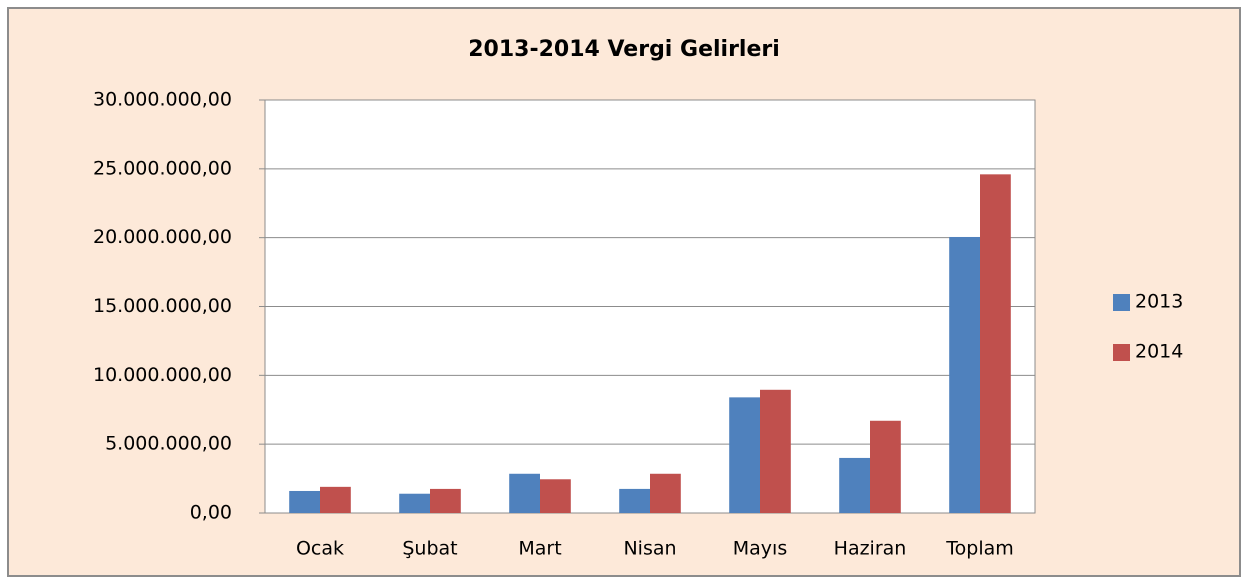 This screenshot has width=1248, height=578. I want to click on x-tick-label: Toplam, so click(979, 549).